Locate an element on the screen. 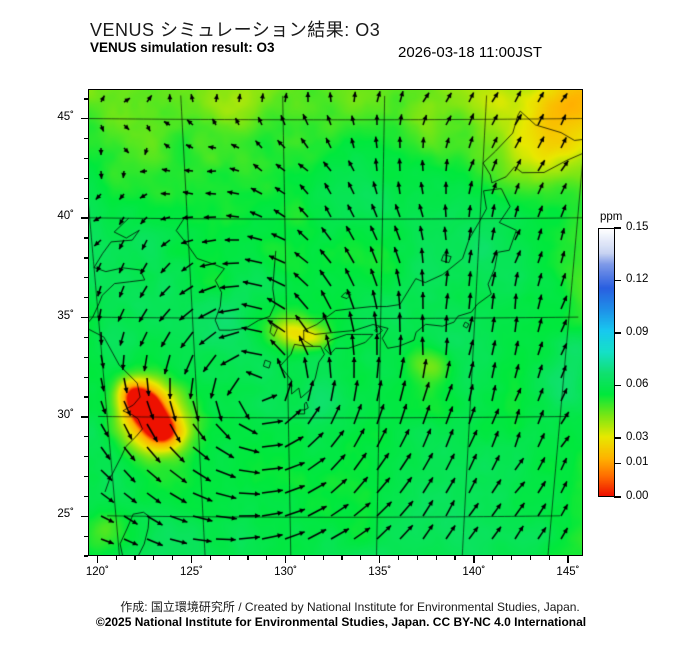  colorbar-tick-label: 0.12 is located at coordinates (637, 279).